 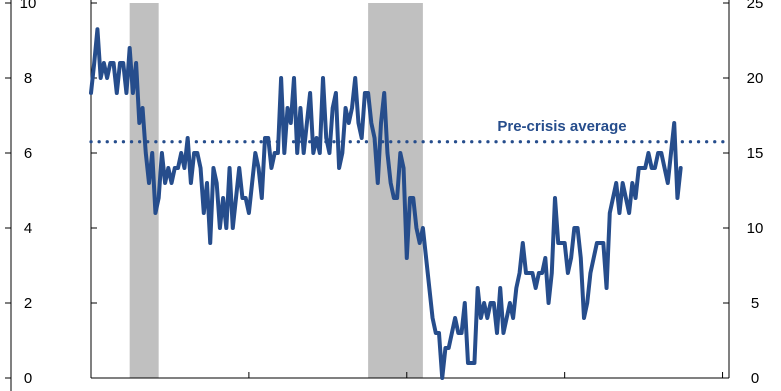 What do you see at coordinates (28, 378) in the screenshot?
I see `left-tick-label-0: 0` at bounding box center [28, 378].